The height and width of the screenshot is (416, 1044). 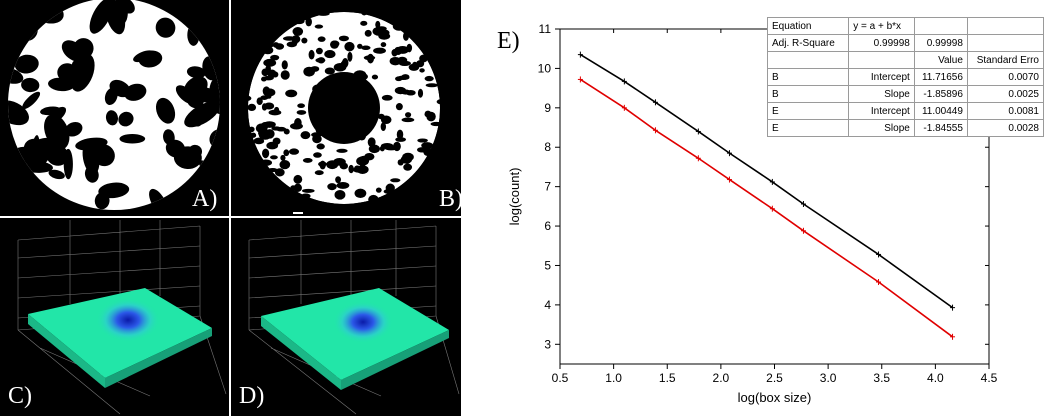 I want to click on fit-table-cell: 0.0081, so click(x=1005, y=111).